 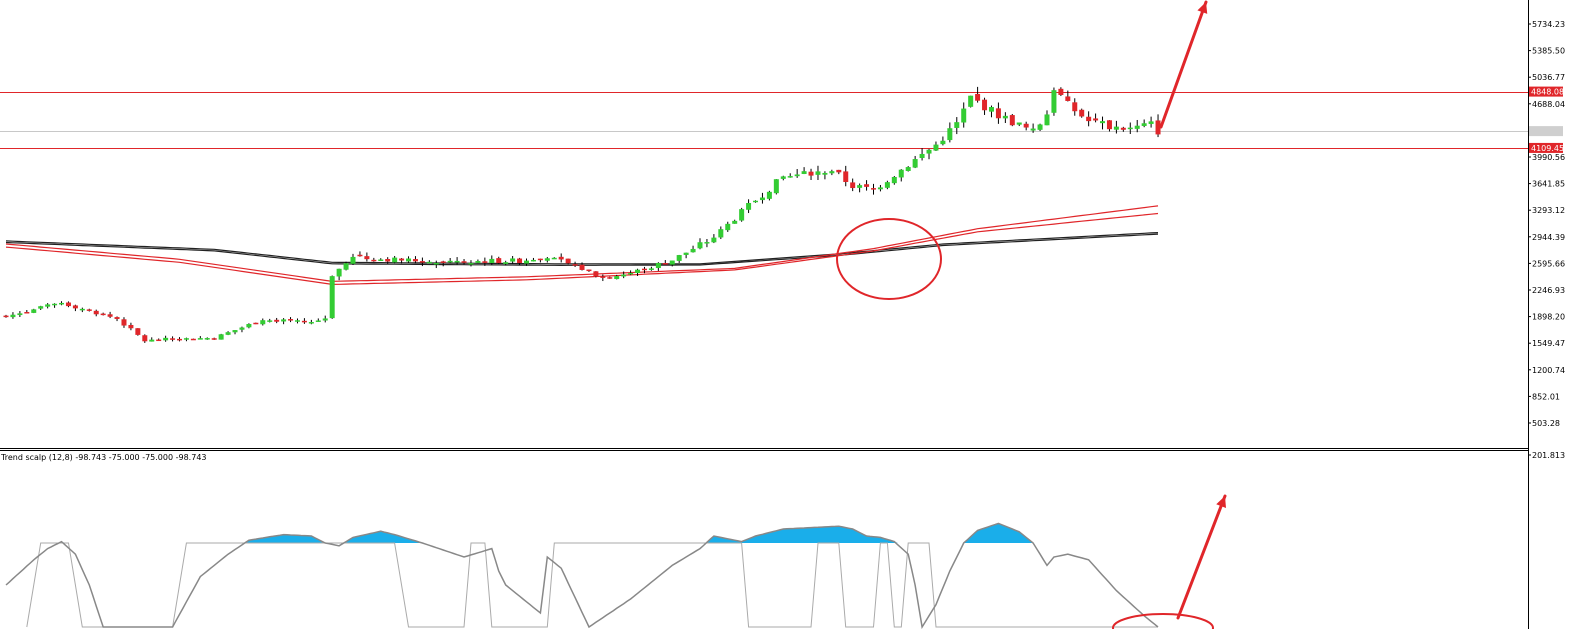 What do you see at coordinates (1163, 621) in the screenshot?
I see `annotation-circle` at bounding box center [1163, 621].